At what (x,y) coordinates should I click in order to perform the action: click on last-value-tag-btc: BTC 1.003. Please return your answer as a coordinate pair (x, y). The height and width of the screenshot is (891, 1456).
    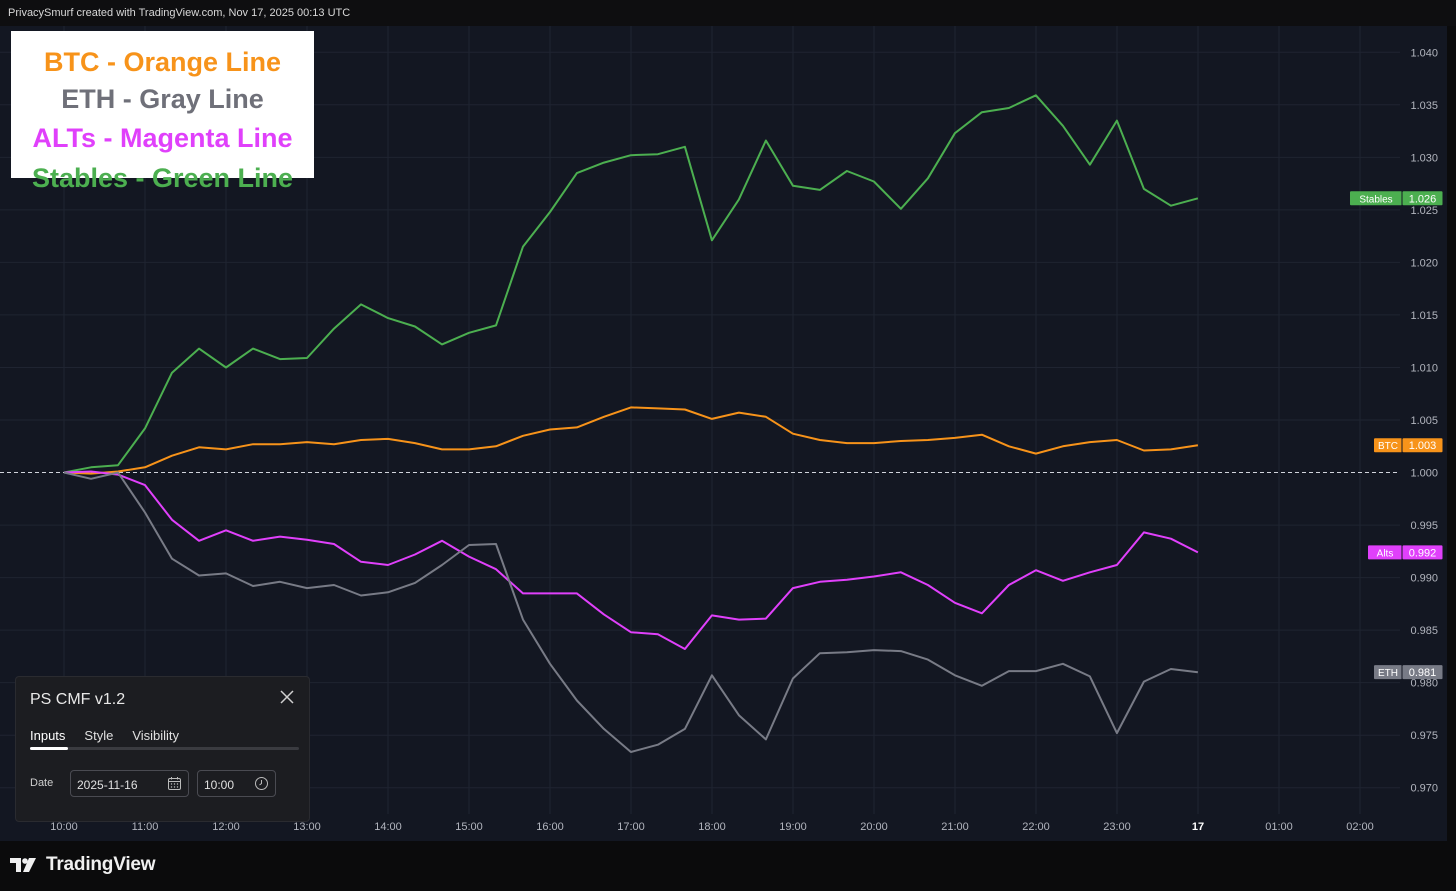
    Looking at the image, I should click on (1408, 445).